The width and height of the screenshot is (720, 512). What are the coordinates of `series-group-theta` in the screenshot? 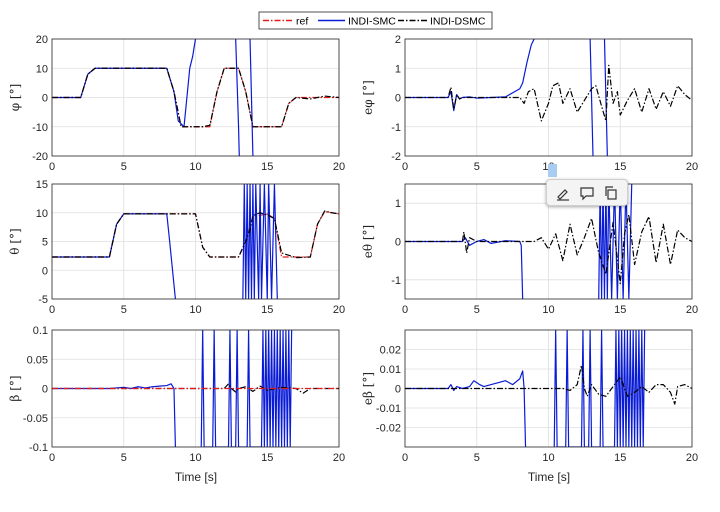 It's located at (195, 241).